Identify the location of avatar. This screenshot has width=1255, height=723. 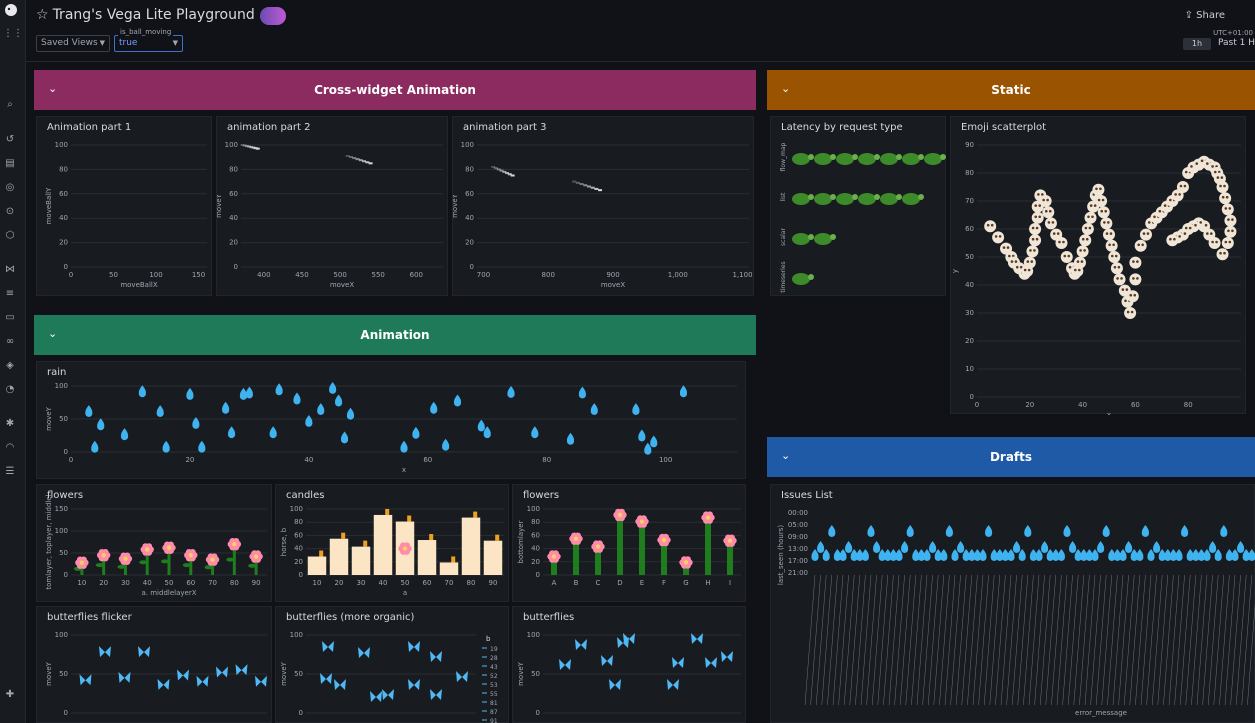
(273, 16).